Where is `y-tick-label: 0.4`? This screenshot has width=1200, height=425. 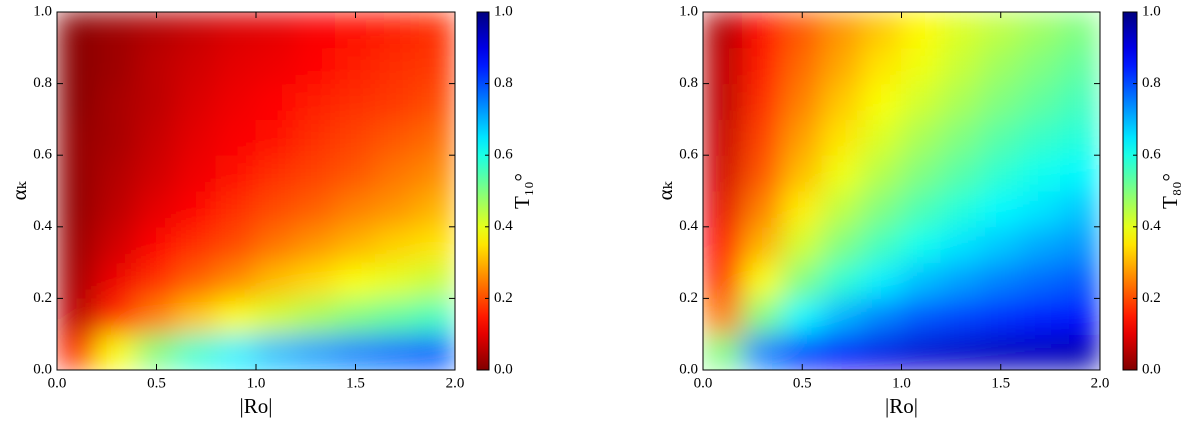 y-tick-label: 0.4 is located at coordinates (688, 226).